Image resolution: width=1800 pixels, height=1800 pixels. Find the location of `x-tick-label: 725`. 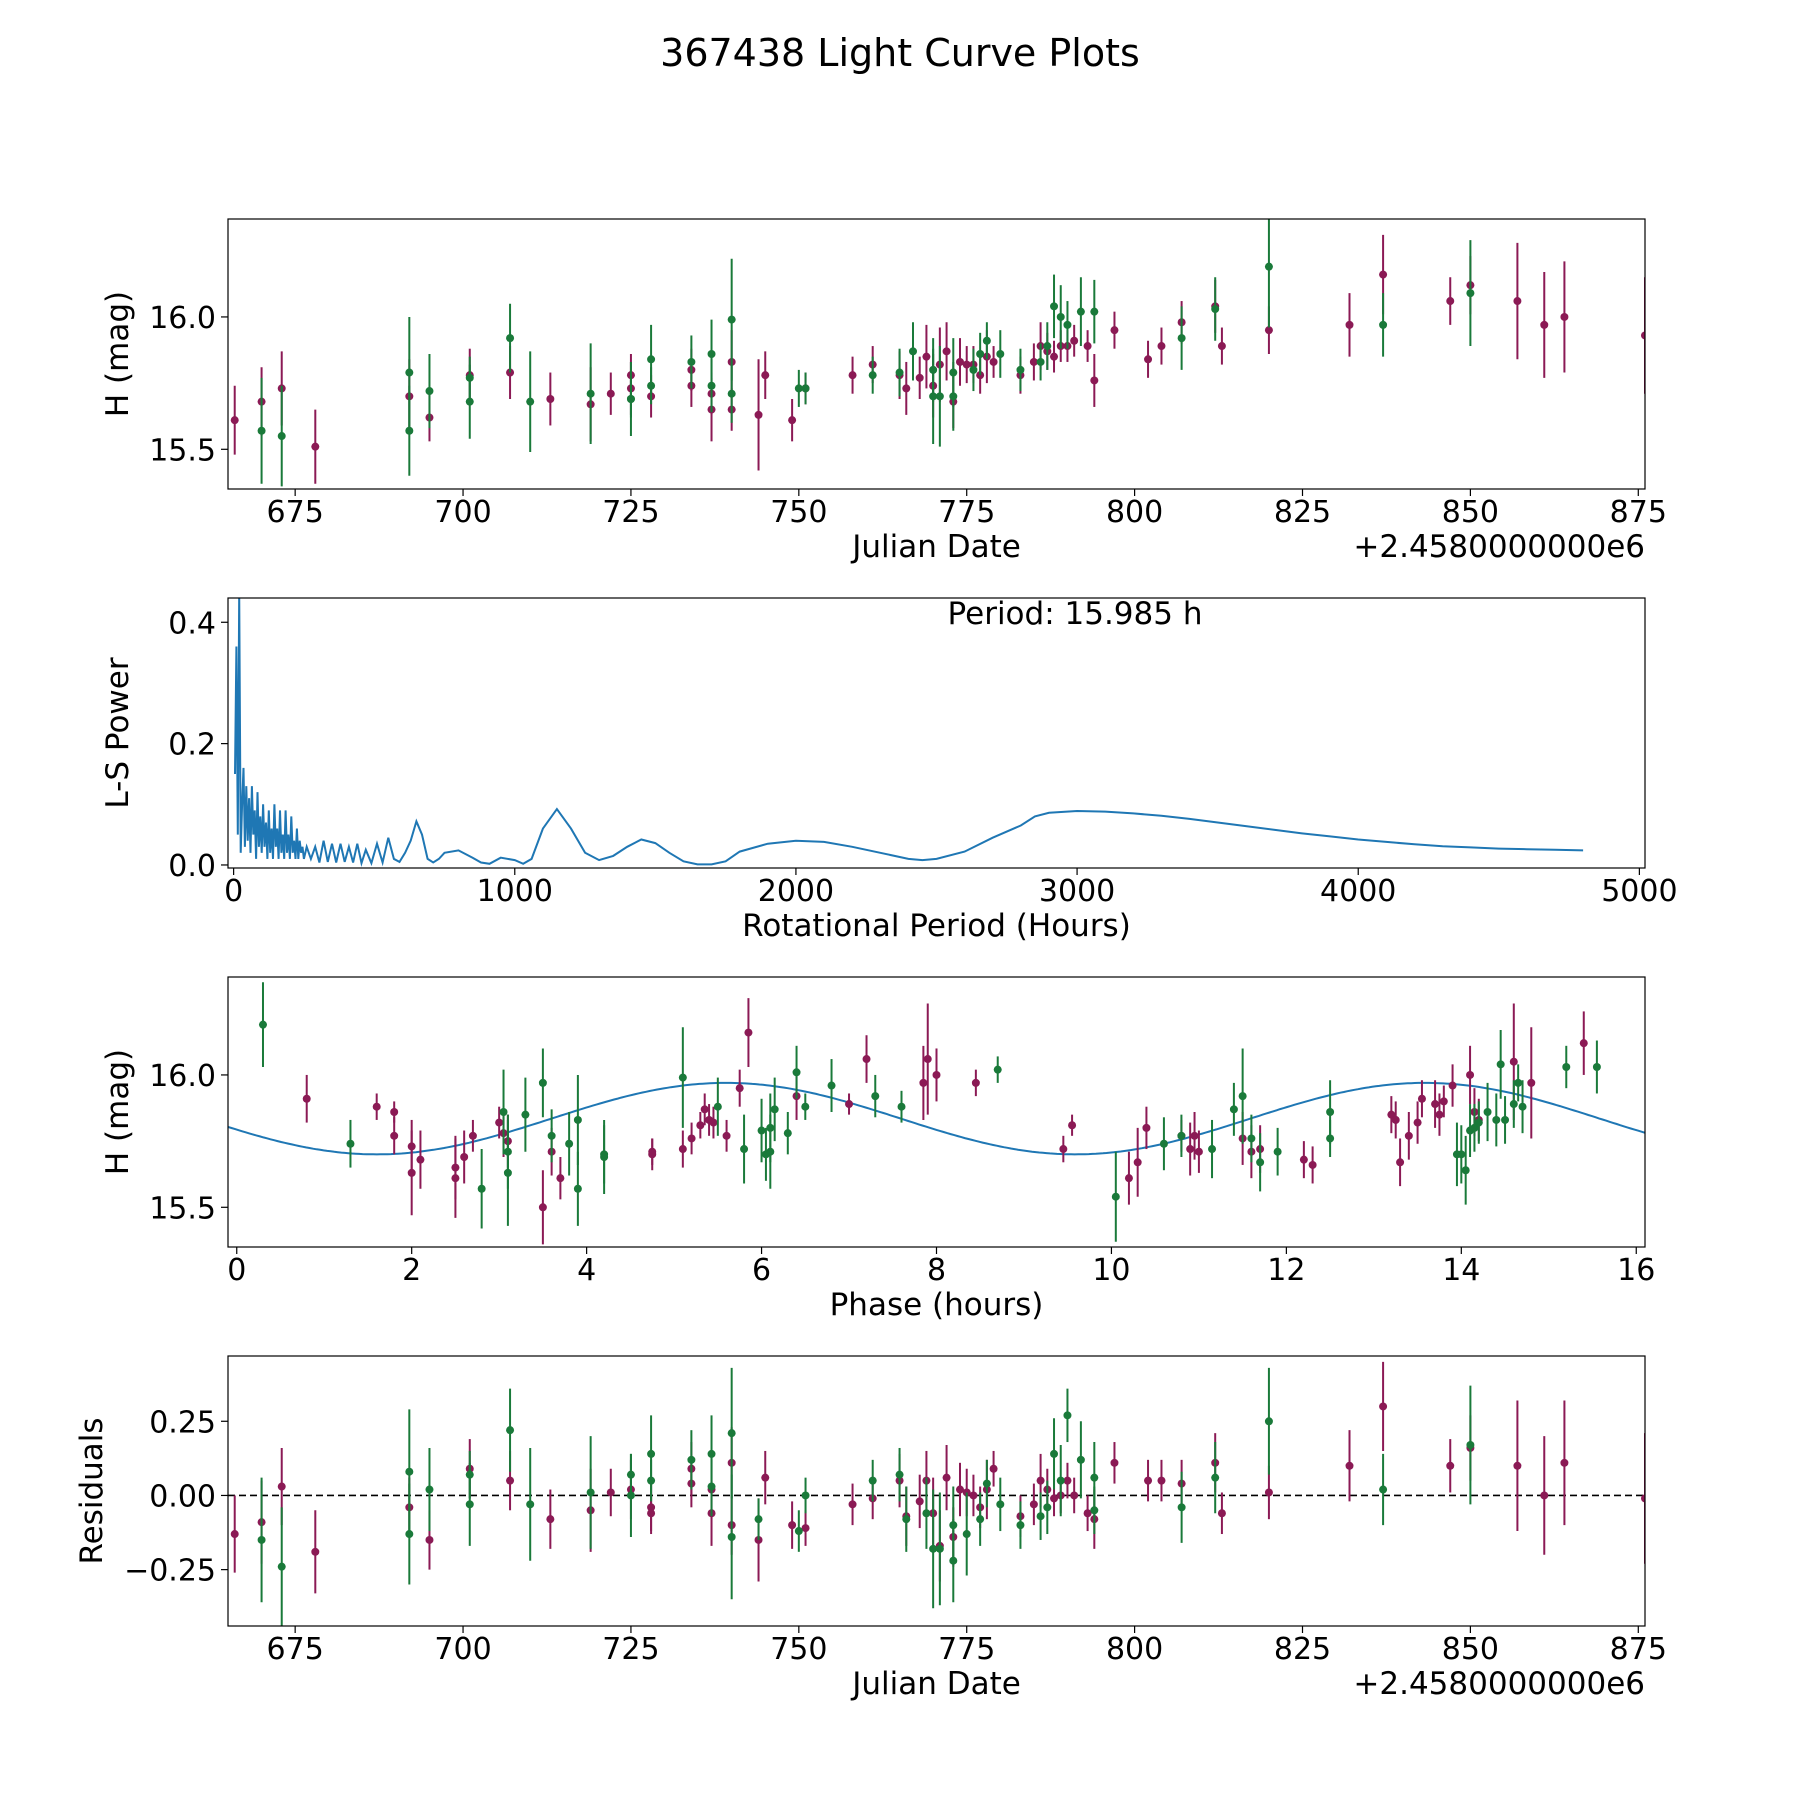

x-tick-label: 725 is located at coordinates (630, 512).